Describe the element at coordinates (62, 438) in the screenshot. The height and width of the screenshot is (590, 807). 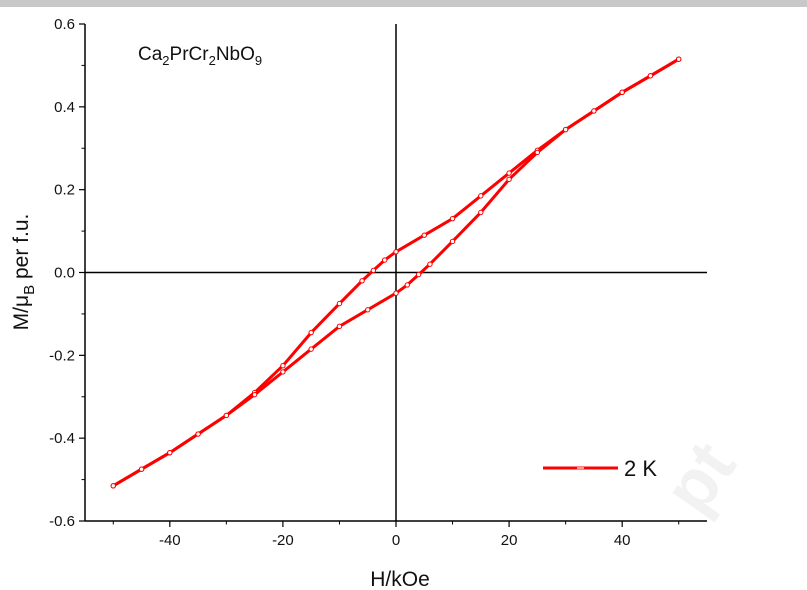
I see `y-tick-label: -0.4` at that location.